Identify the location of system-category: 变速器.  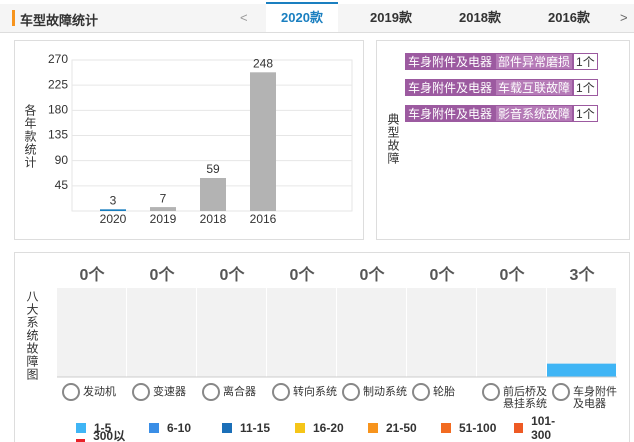
(169, 392).